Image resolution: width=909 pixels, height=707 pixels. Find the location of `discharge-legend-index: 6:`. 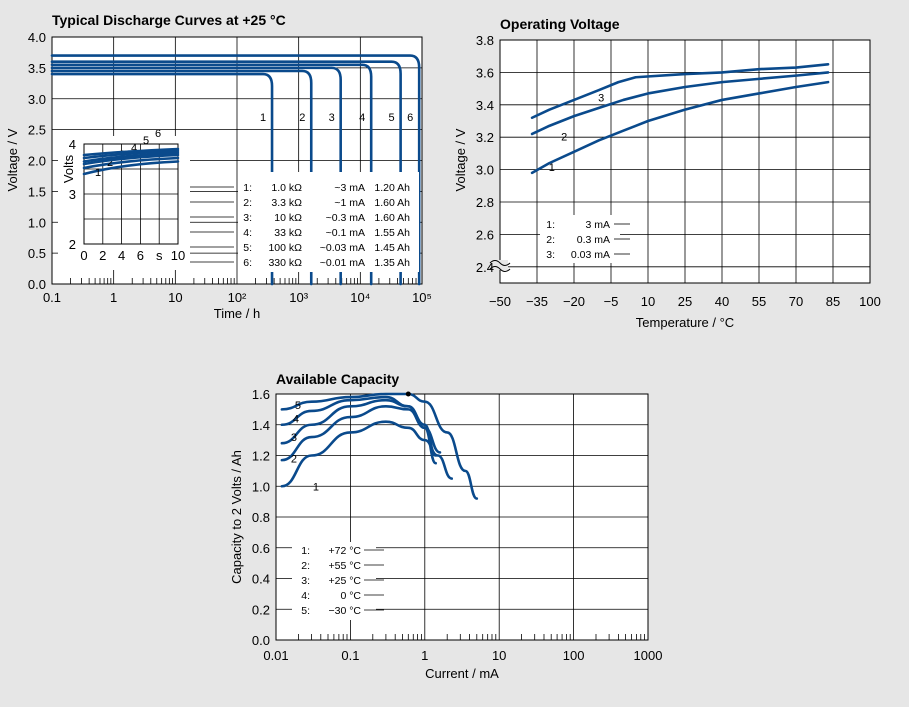

discharge-legend-index: 6: is located at coordinates (247, 263).